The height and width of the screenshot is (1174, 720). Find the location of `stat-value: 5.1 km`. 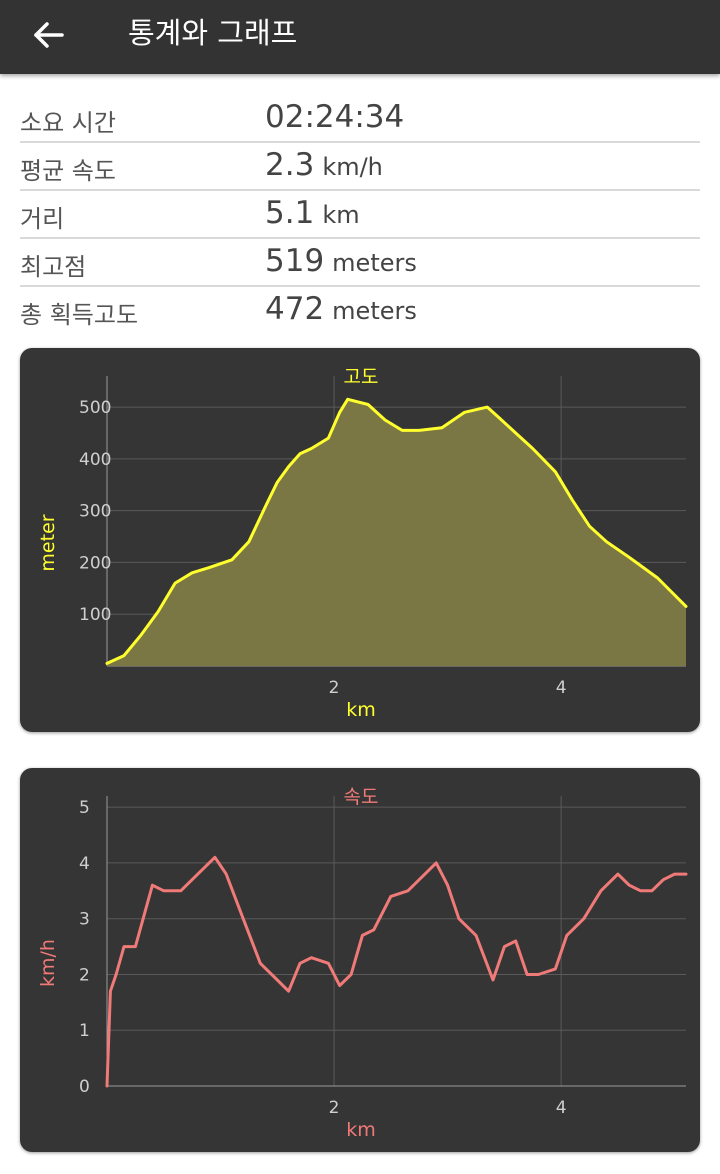

stat-value: 5.1 km is located at coordinates (312, 213).